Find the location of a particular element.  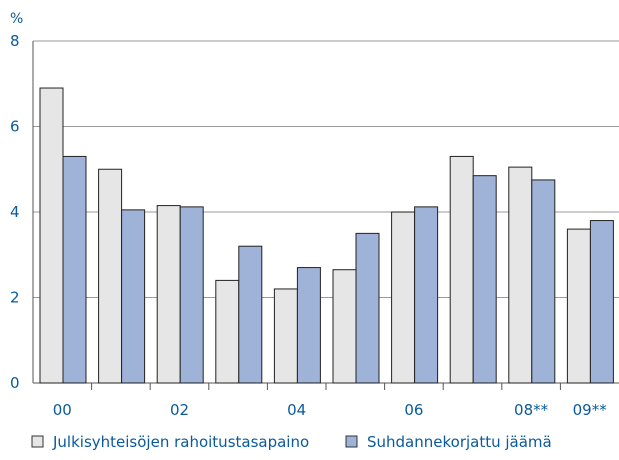

x-tick-label: 08** is located at coordinates (531, 410).